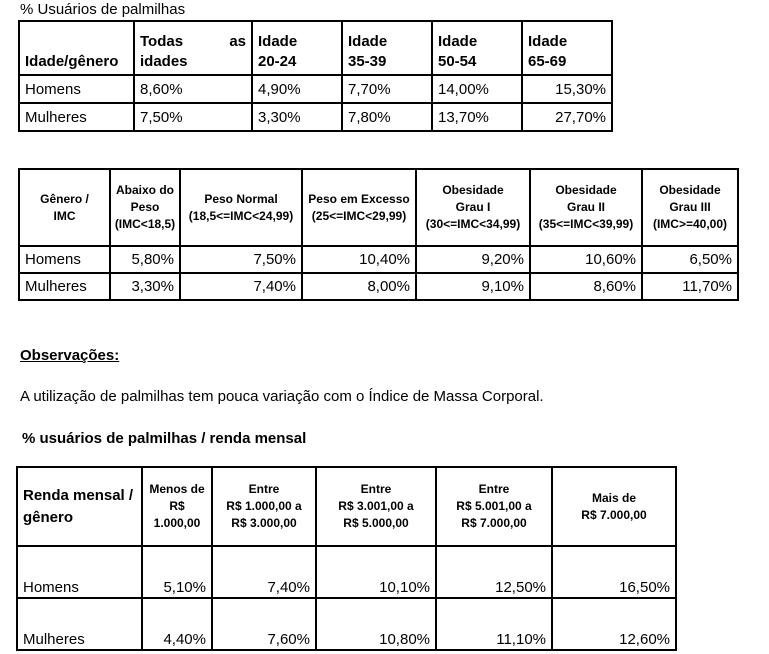 The width and height of the screenshot is (769, 654). I want to click on header-cell: Entre R$ 1.000,00 a R$ 3.000,00, so click(264, 506).